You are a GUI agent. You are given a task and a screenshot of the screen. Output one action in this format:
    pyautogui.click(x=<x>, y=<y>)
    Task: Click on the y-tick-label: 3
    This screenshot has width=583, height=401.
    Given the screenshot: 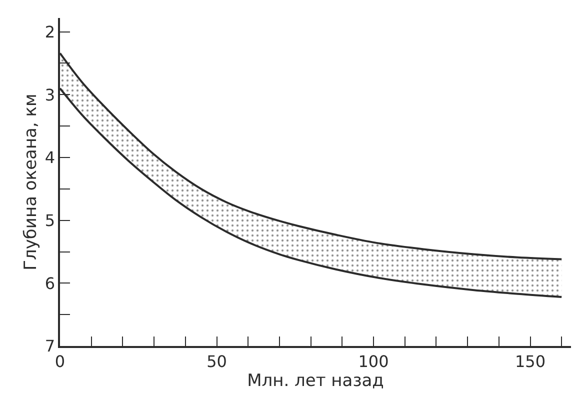 What is the action you would take?
    pyautogui.click(x=50, y=94)
    